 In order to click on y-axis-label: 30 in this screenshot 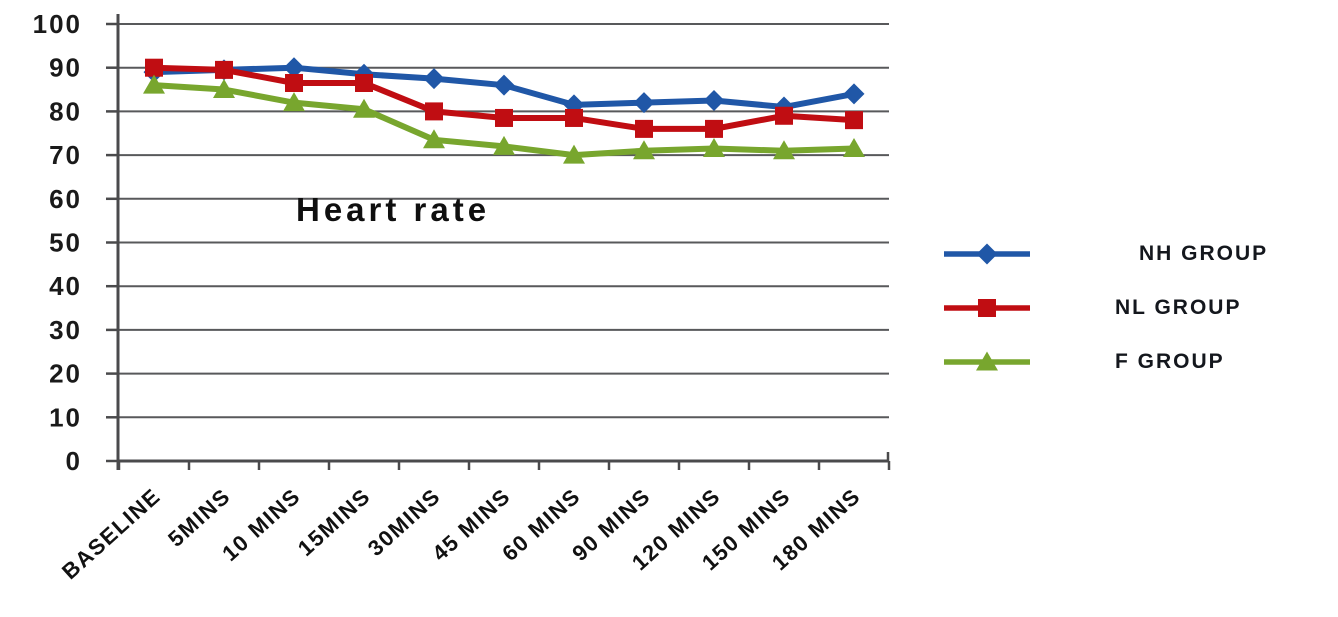, I will do `click(65, 330)`.